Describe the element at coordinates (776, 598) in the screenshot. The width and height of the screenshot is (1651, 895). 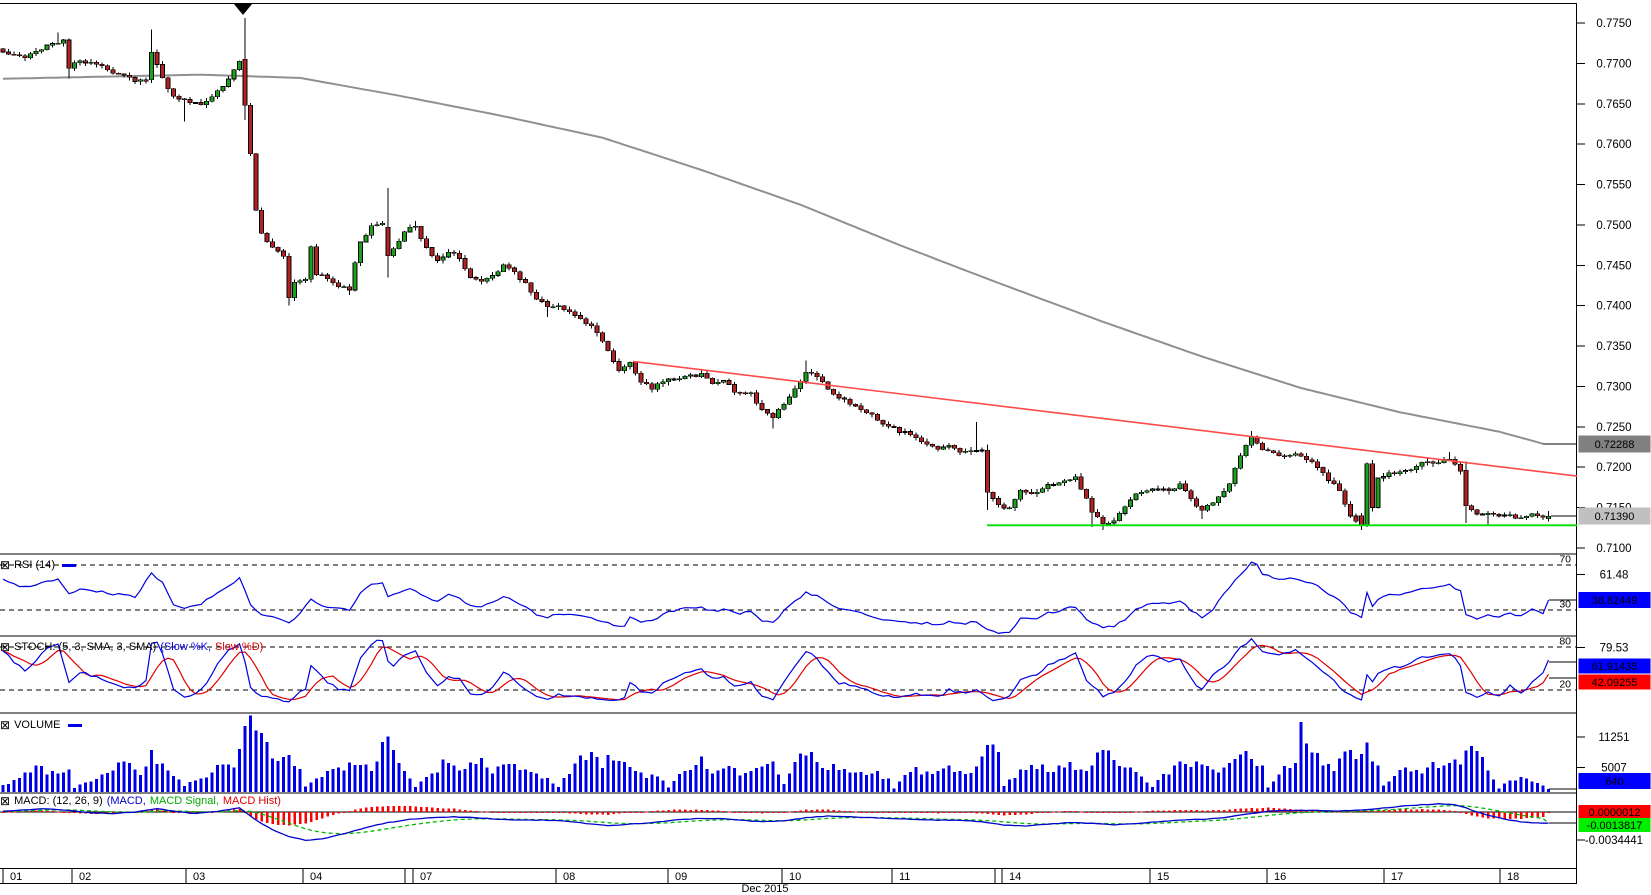
I see `rsi-line` at that location.